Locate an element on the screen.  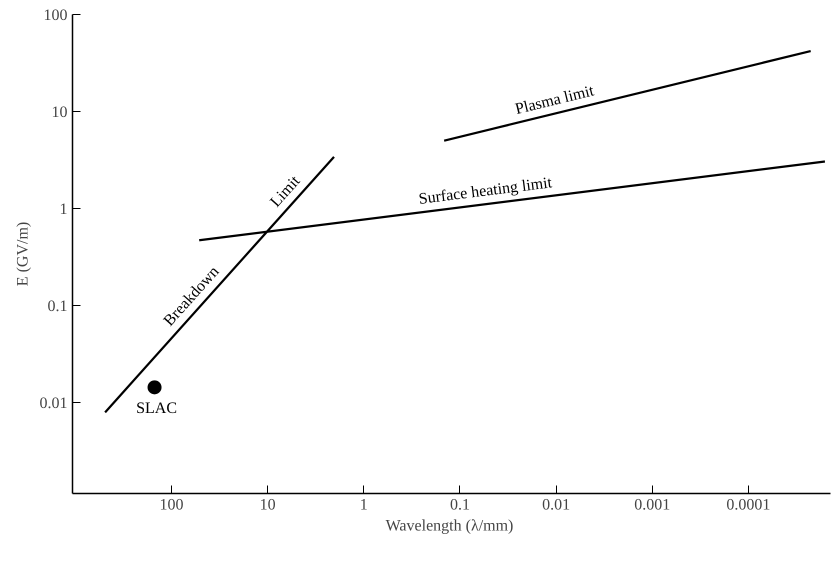
x-tick-label: 10 is located at coordinates (268, 505).